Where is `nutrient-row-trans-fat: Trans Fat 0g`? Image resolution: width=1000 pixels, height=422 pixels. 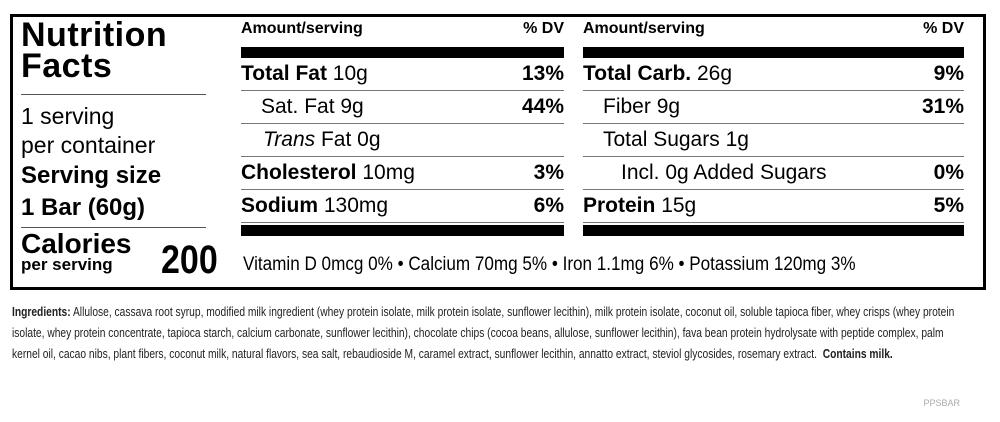
nutrient-row-trans-fat: Trans Fat 0g is located at coordinates (402, 140).